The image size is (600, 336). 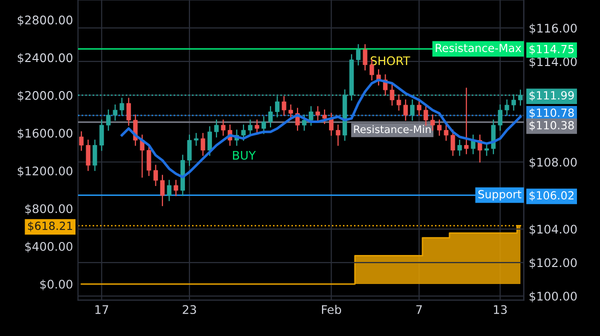 What do you see at coordinates (390, 61) in the screenshot?
I see `annotation: SHORT` at bounding box center [390, 61].